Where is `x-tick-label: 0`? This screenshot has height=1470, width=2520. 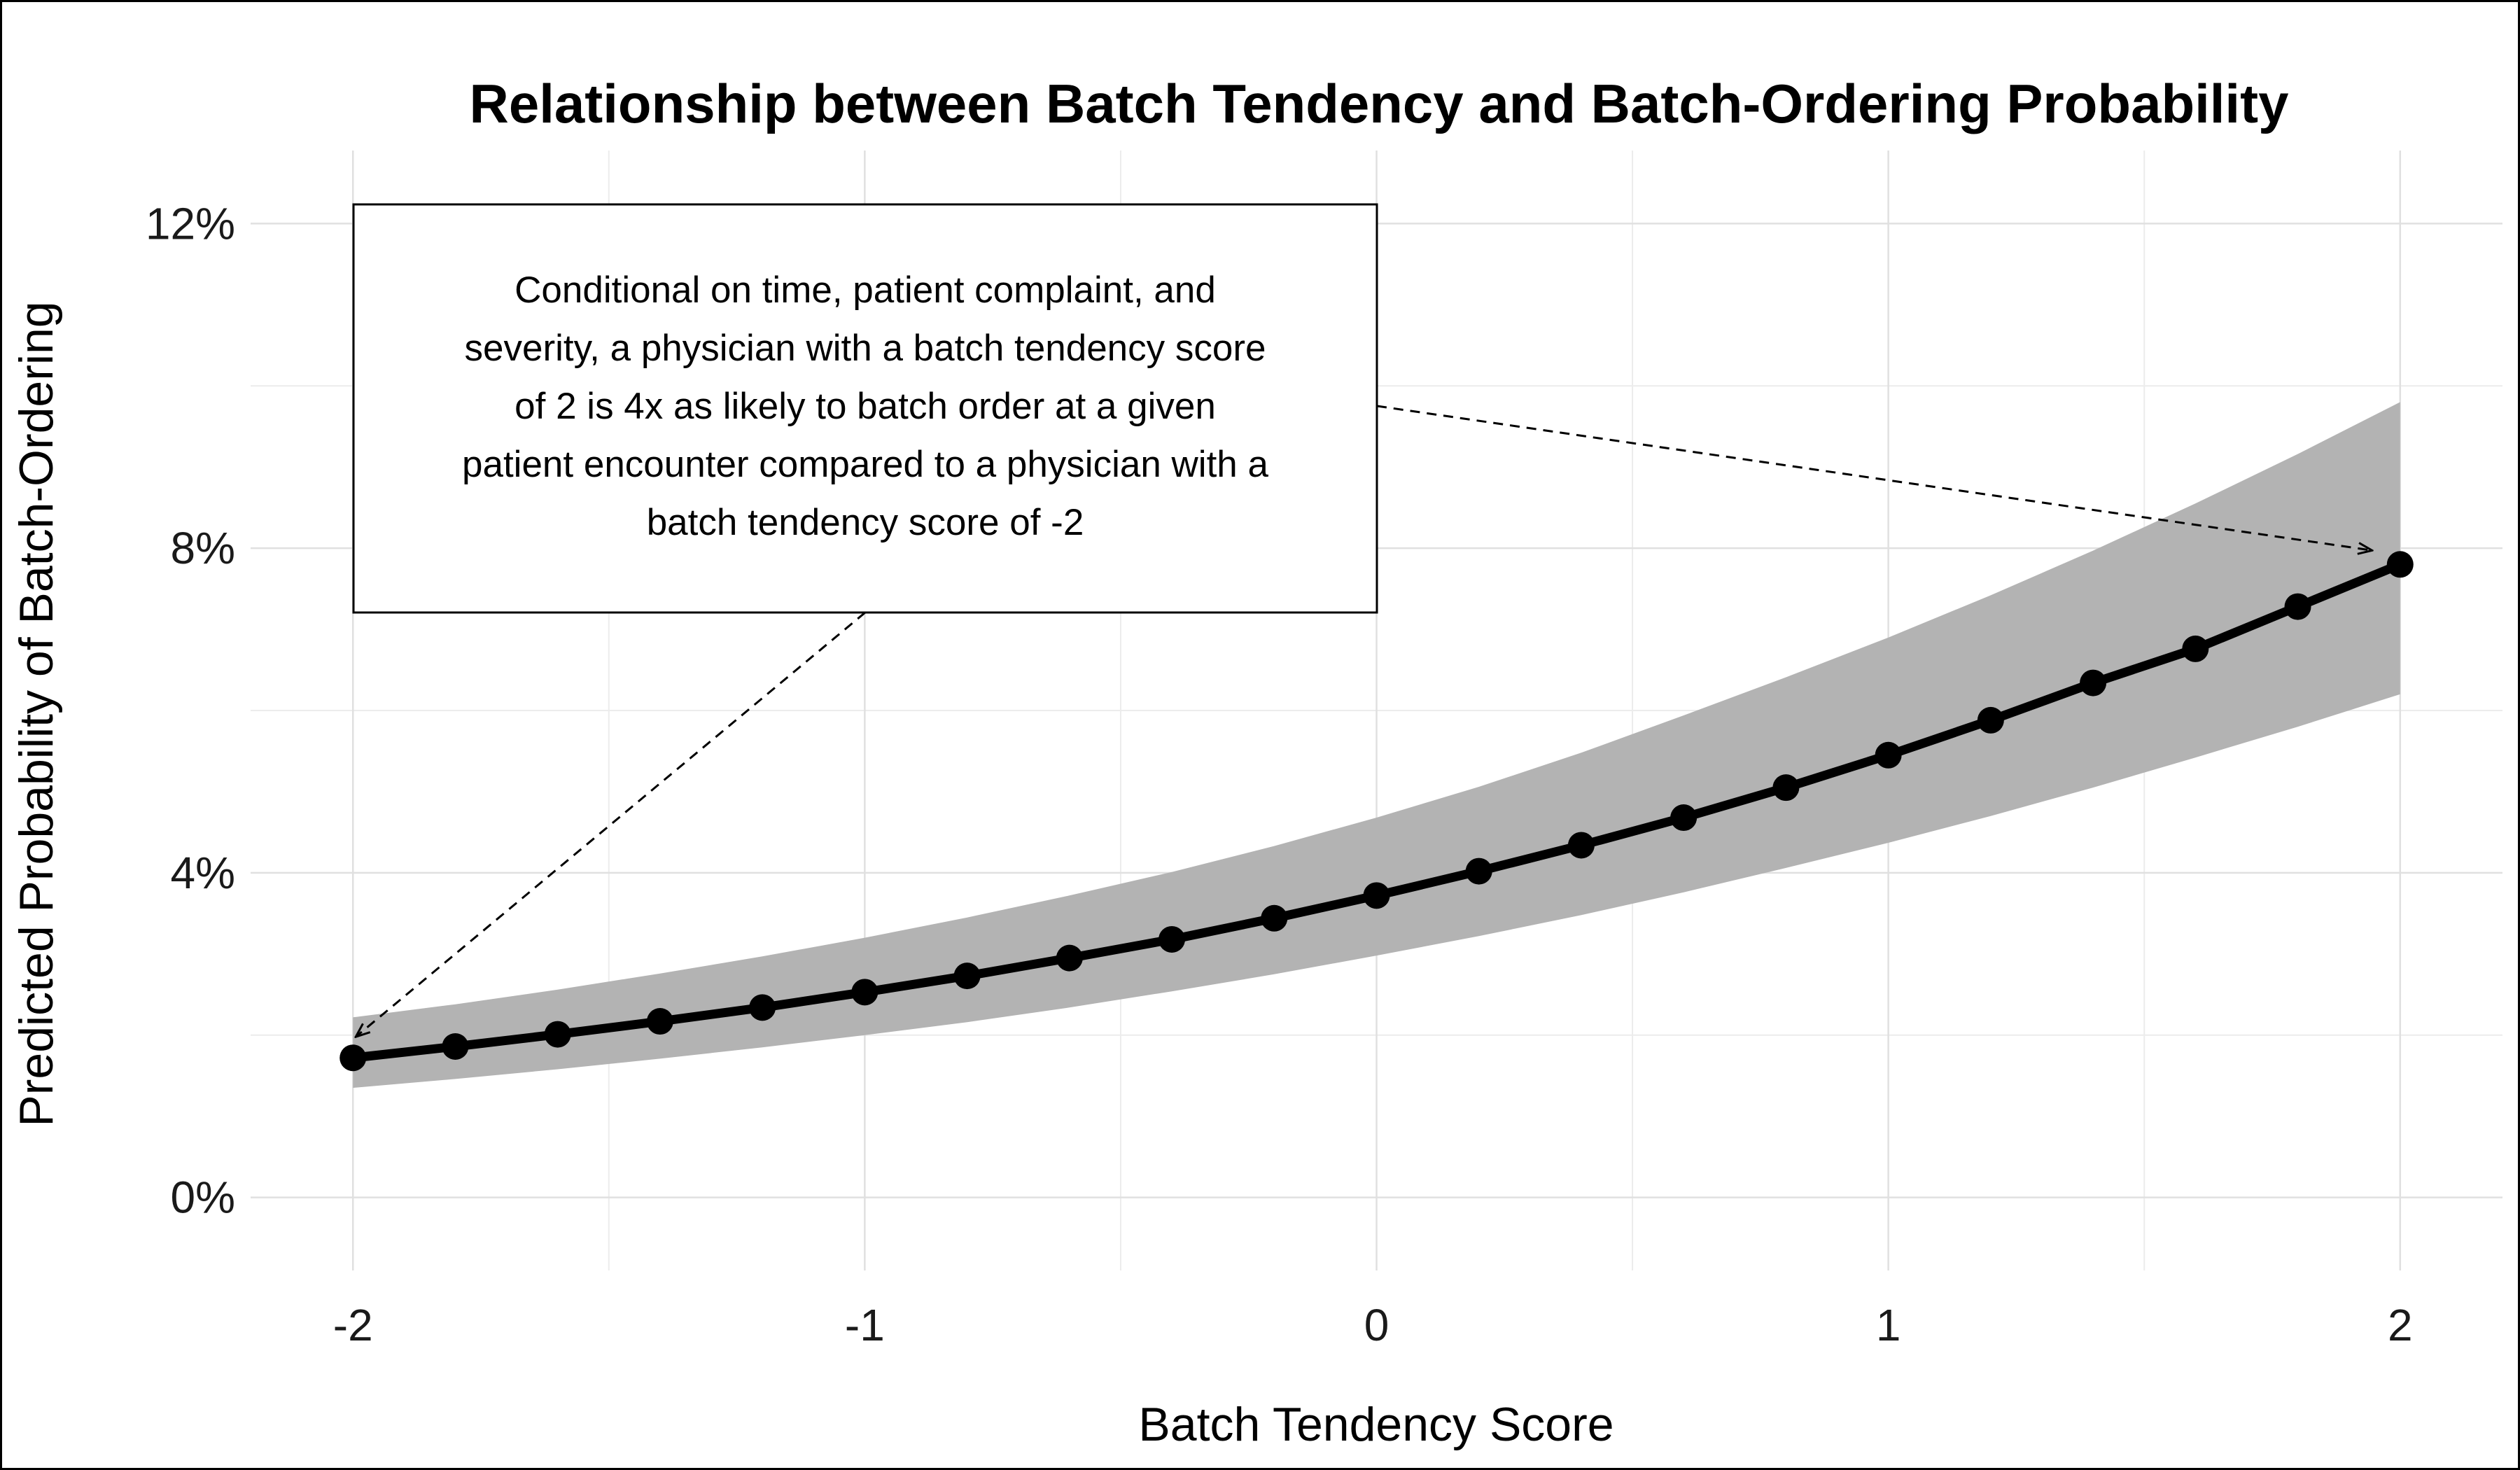
x-tick-label: 0 is located at coordinates (1377, 1325).